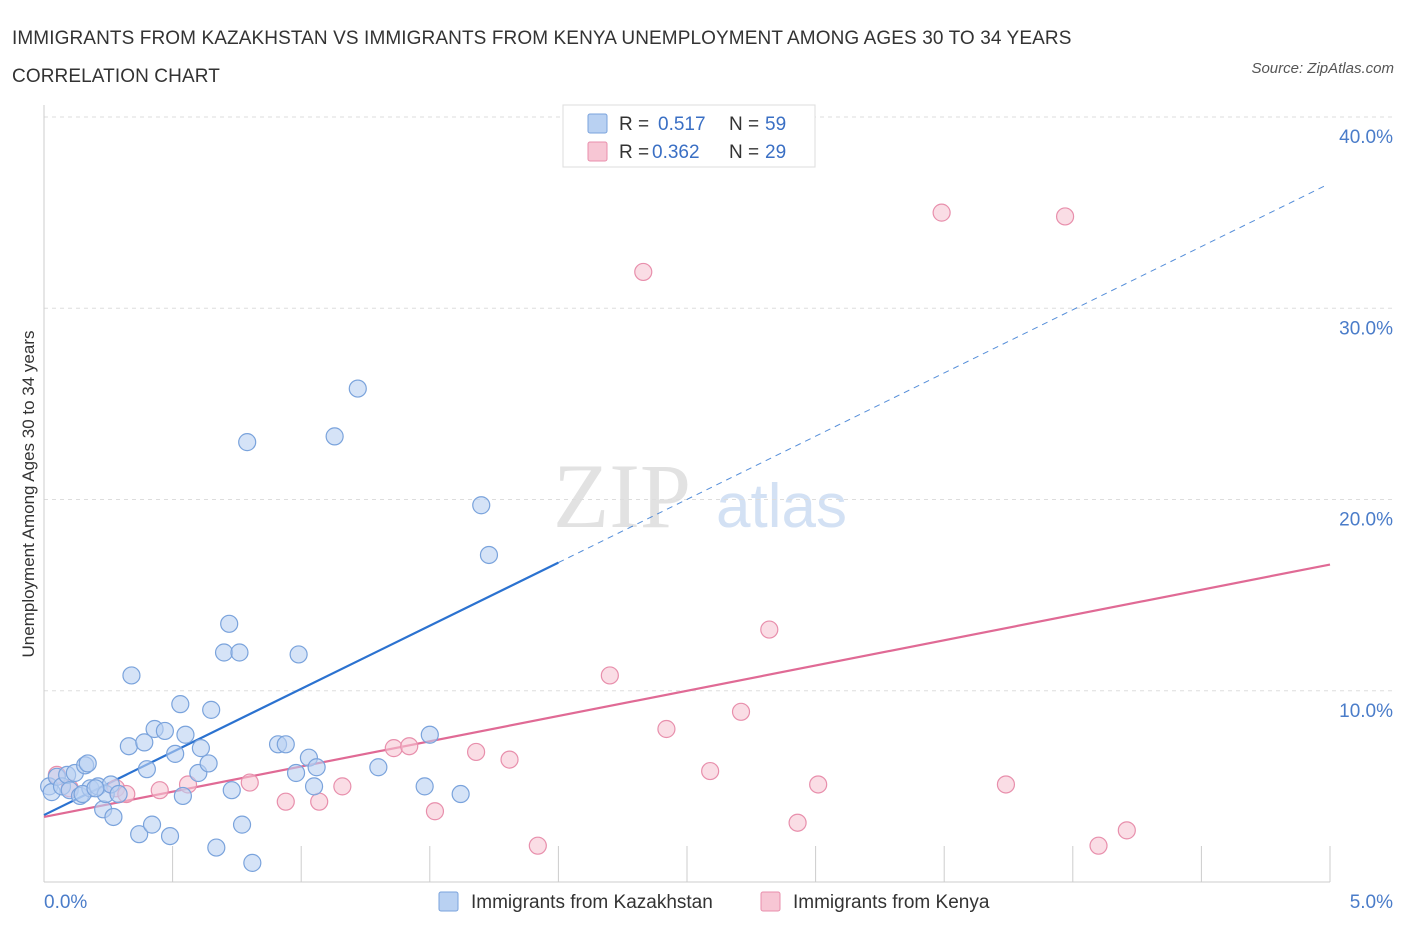  Describe the element at coordinates (634, 124) in the screenshot. I see `legend-r-label-kazakhstan: R =` at that location.